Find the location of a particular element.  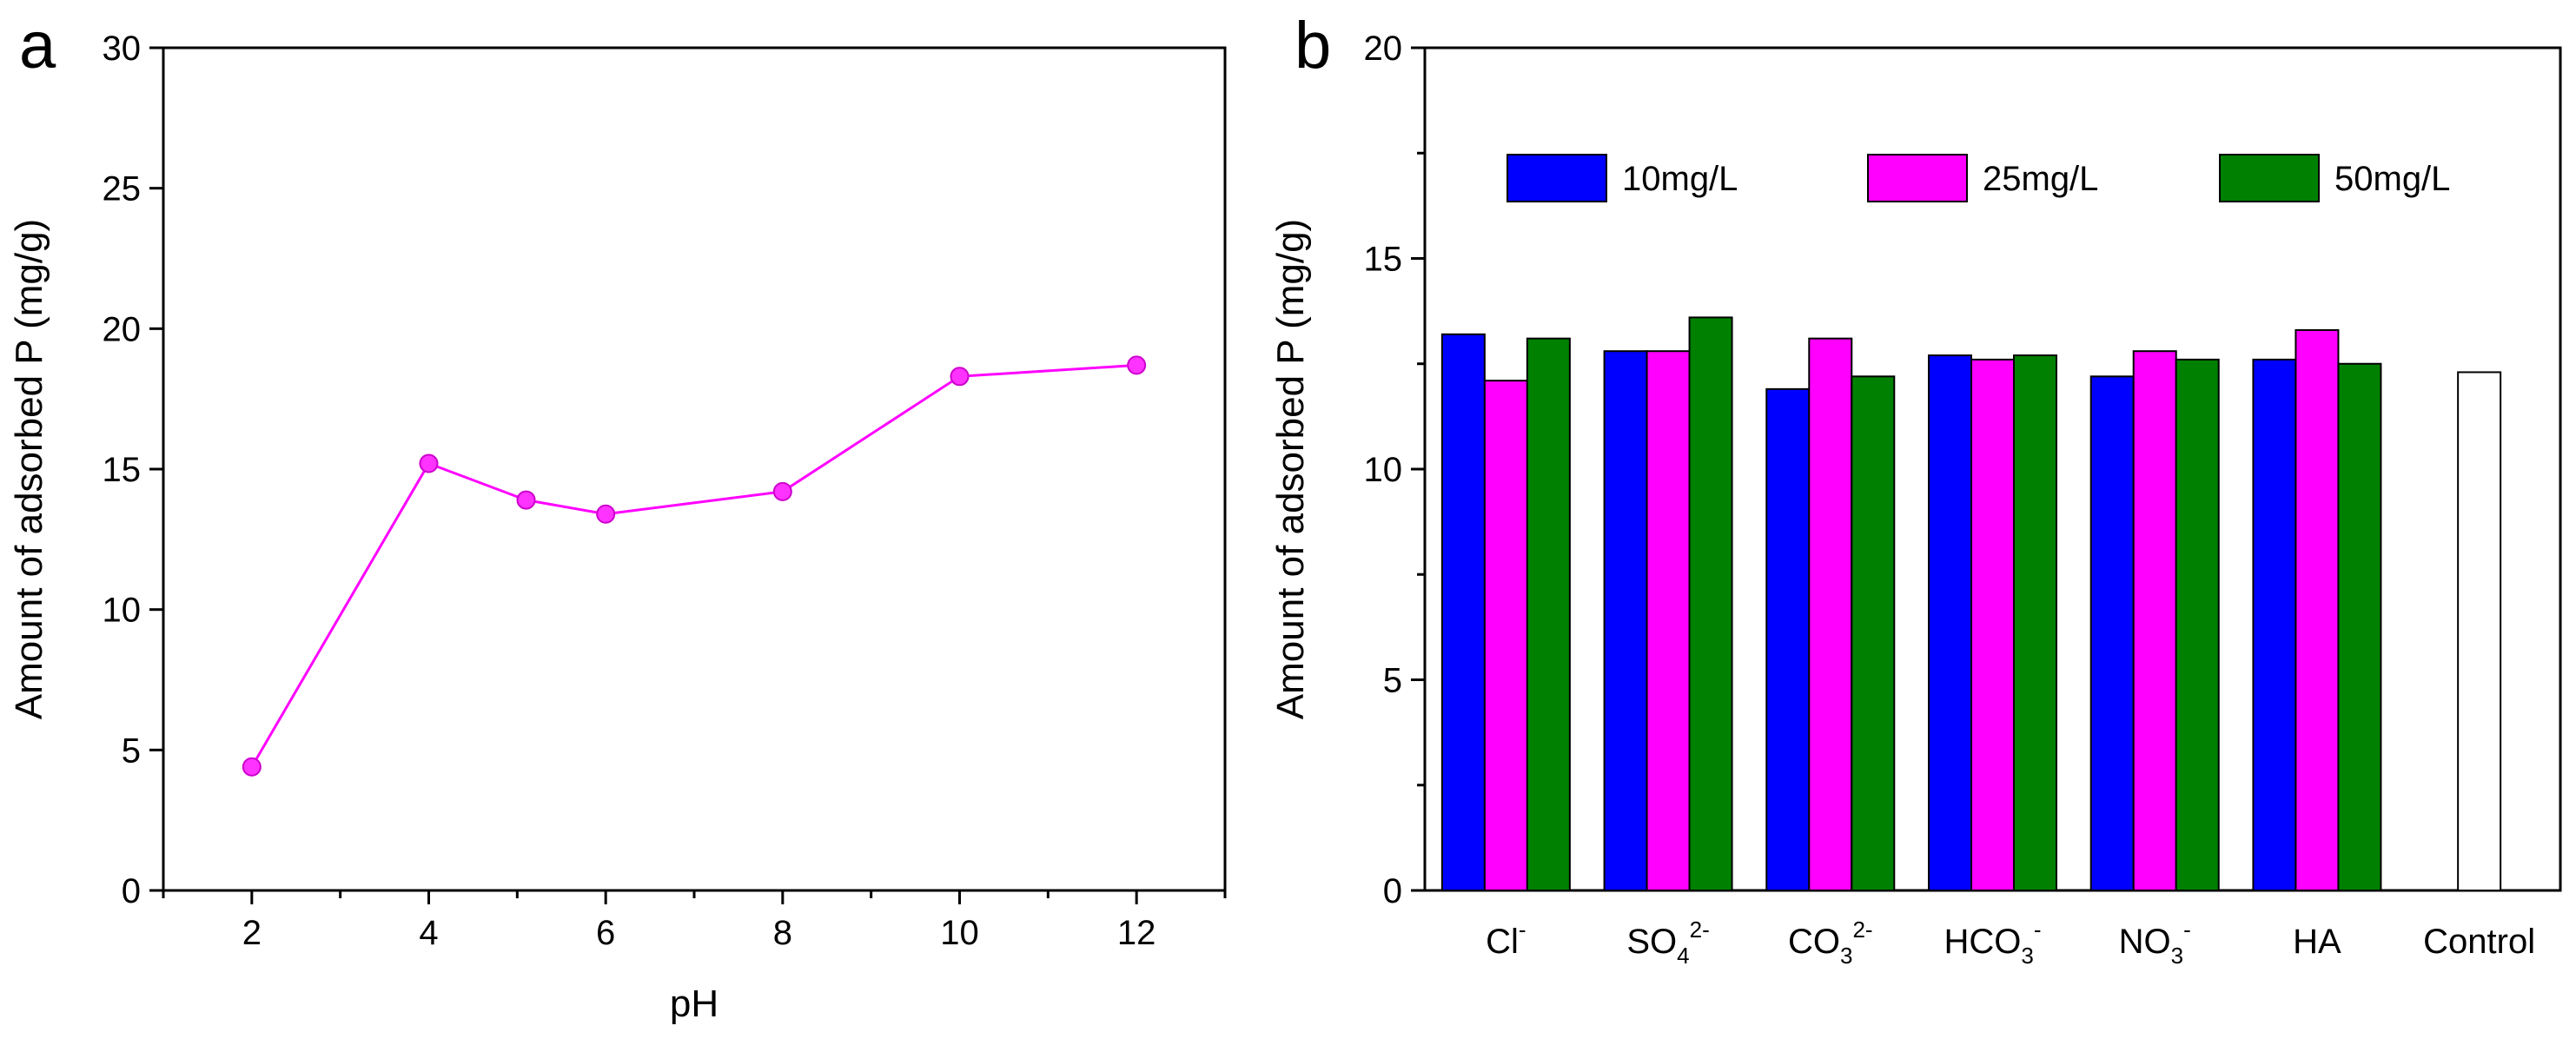

panel-b-y-axis-title: Amount of adsorbed P (mg/g) is located at coordinates (1290, 469).